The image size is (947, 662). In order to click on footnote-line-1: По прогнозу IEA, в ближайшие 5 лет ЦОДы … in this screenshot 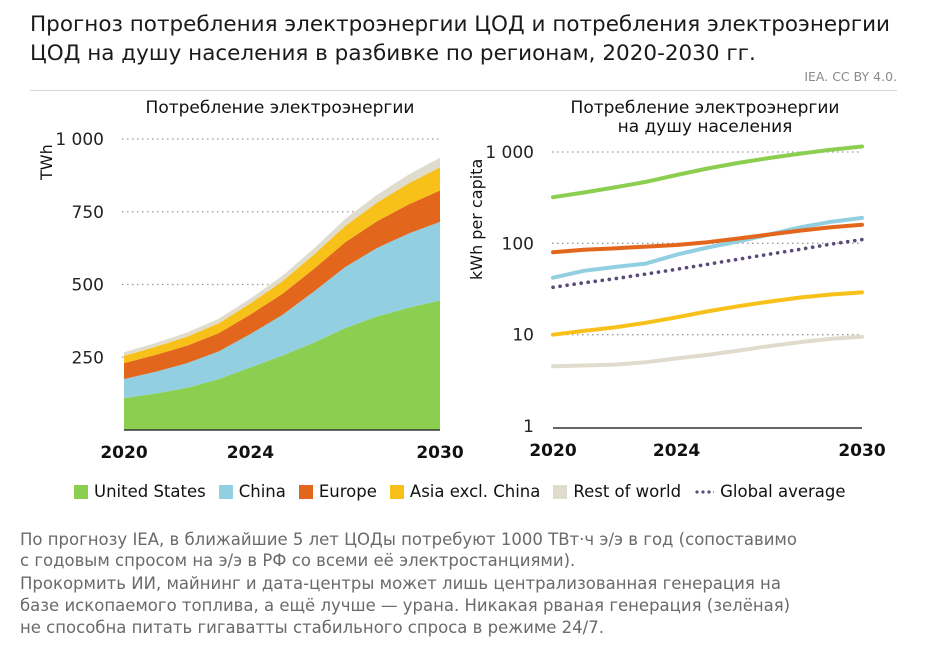, I will do `click(408, 539)`.